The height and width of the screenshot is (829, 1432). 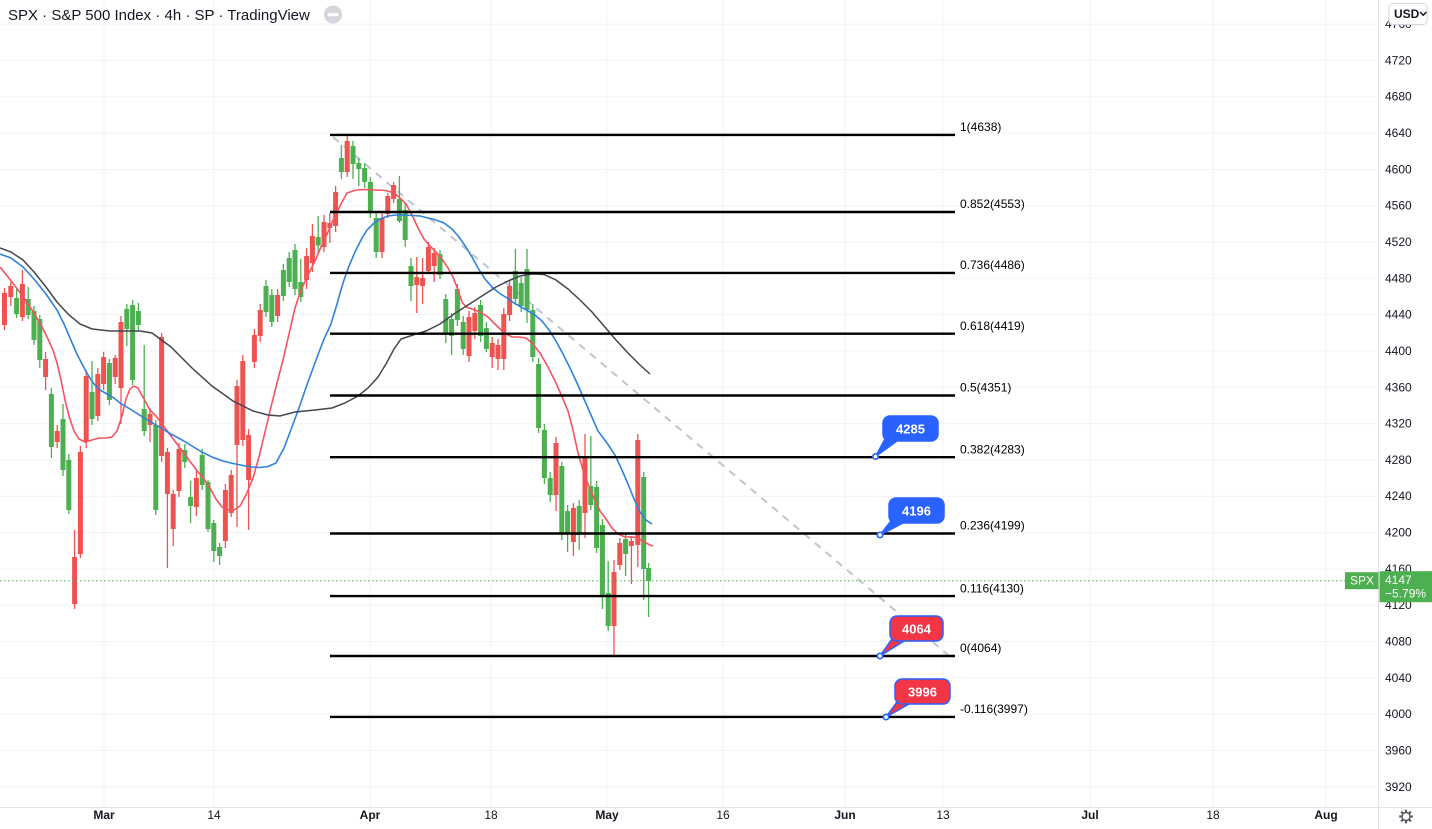 I want to click on svg-text: 0.236(4199), so click(x=992, y=526).